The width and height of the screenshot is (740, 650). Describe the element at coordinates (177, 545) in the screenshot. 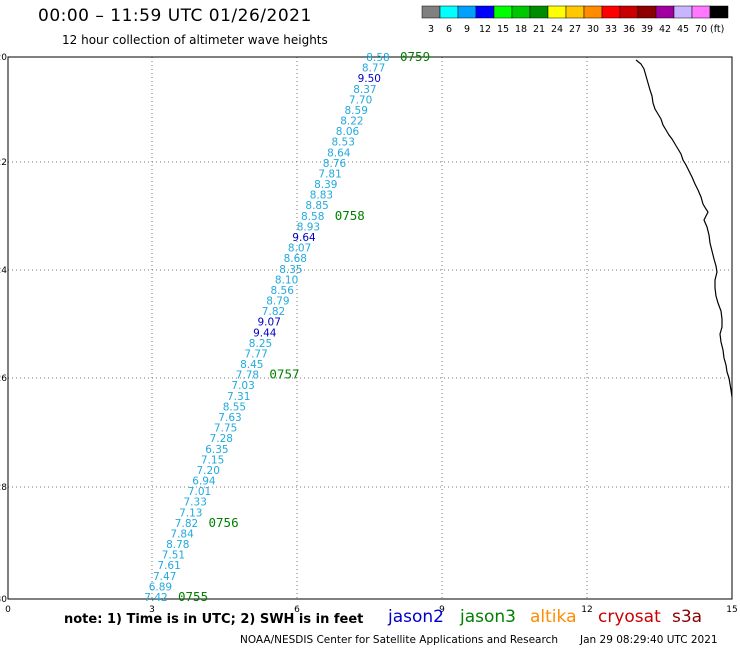

I see `swh-value-label: 8.78` at that location.